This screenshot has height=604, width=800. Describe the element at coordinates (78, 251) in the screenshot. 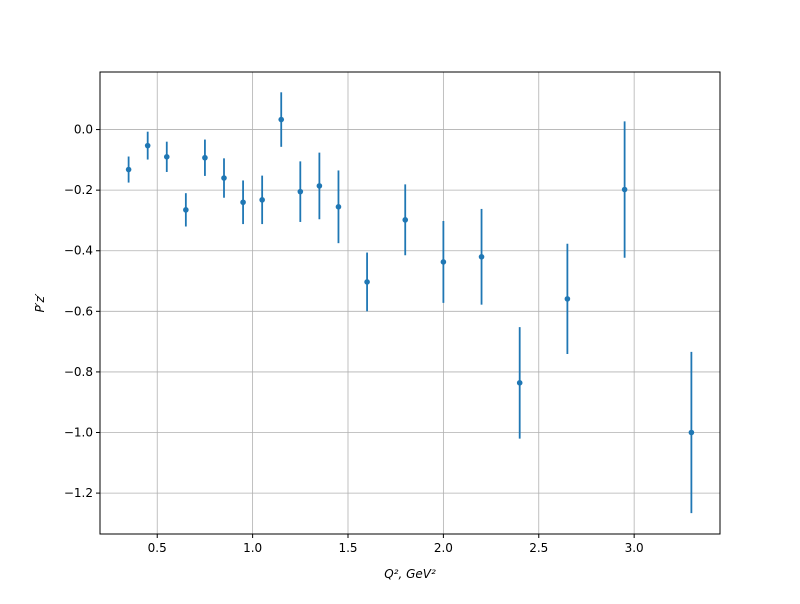

I see `y-tick-label: −0.4` at that location.